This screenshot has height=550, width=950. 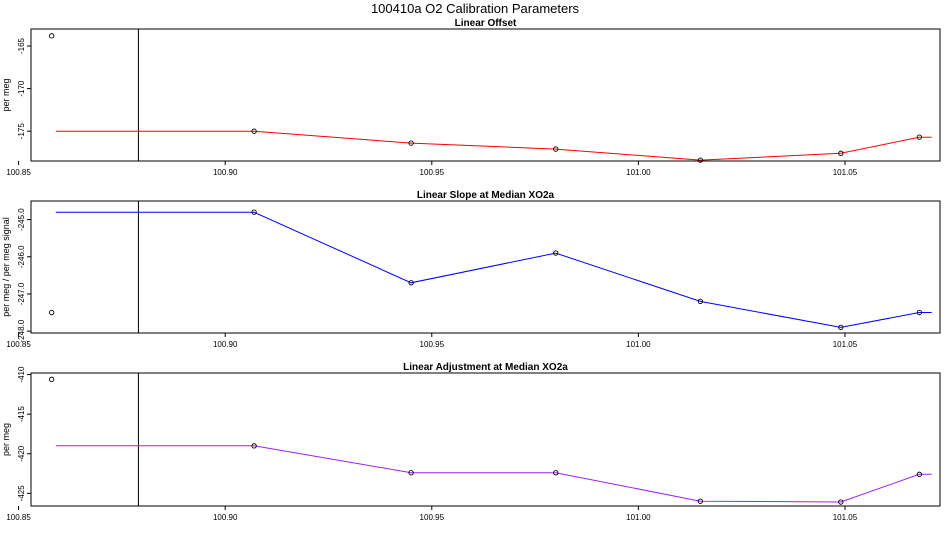 I want to click on linear-offset-x-tick-label: 101.00, so click(x=638, y=172).